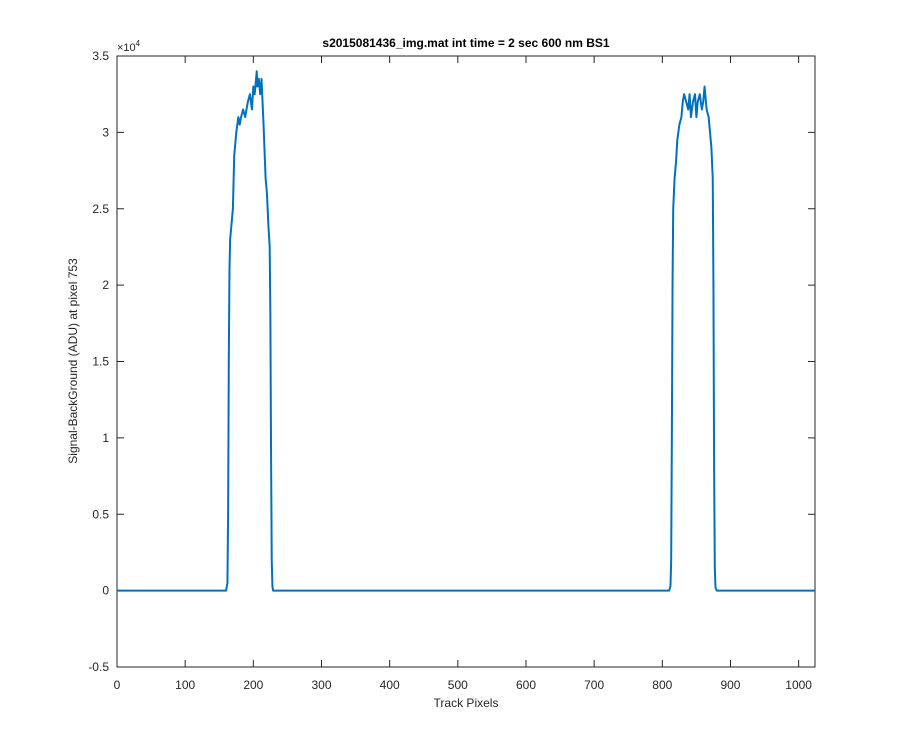 The height and width of the screenshot is (750, 900). Describe the element at coordinates (100, 56) in the screenshot. I see `y-tick-label: 3.5` at that location.